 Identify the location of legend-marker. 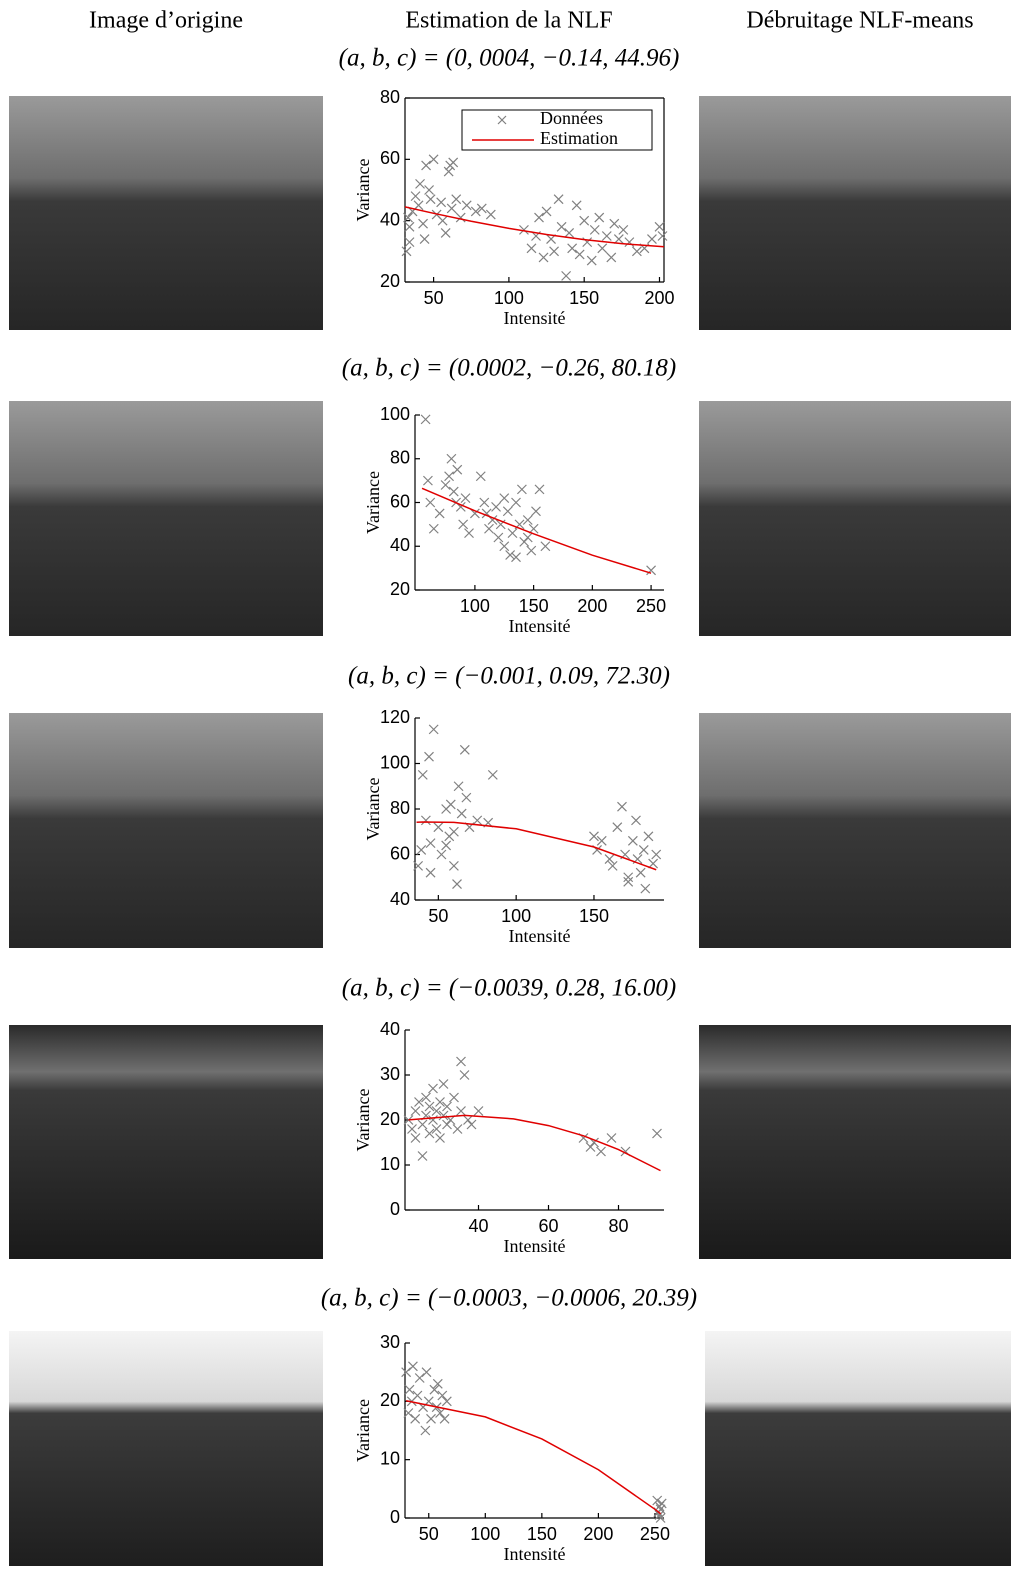
(502, 120).